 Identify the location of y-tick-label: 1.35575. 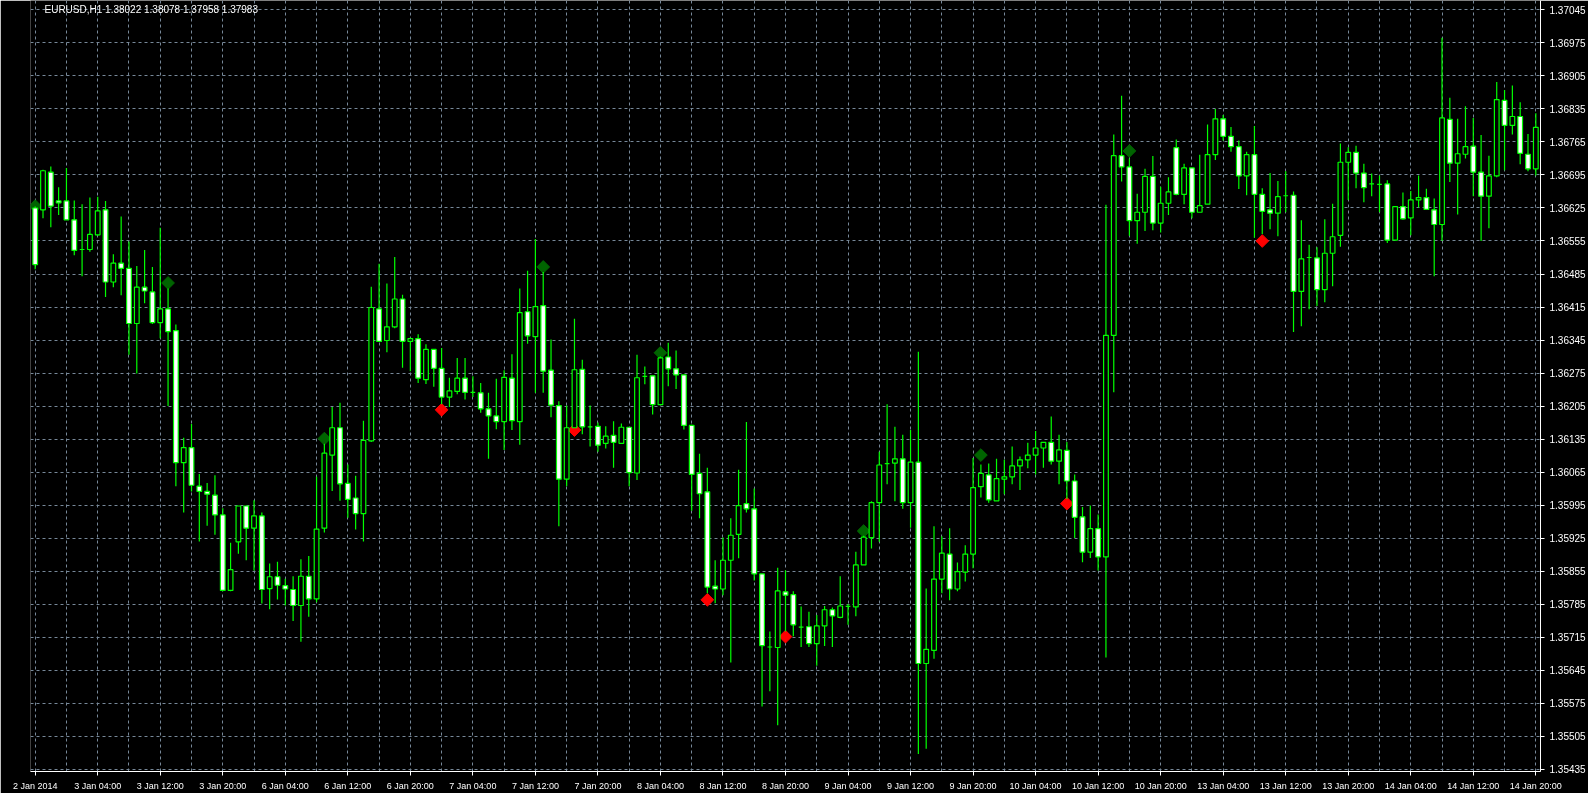
(1568, 704).